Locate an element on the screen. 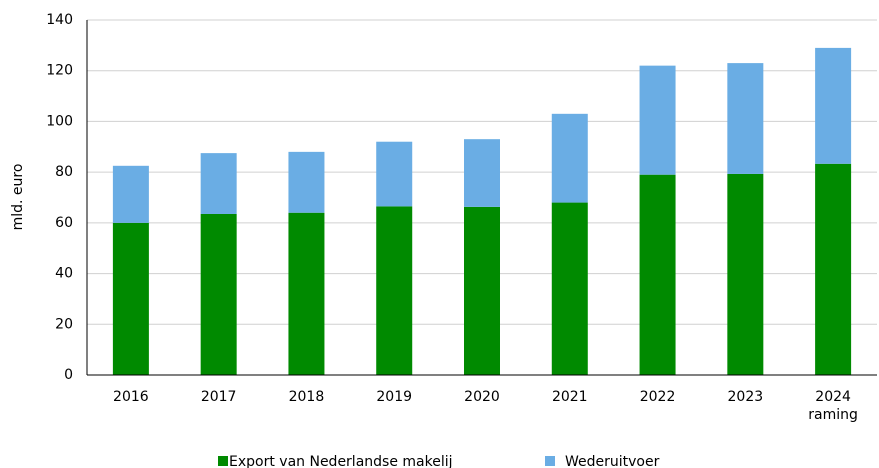 This screenshot has width=879, height=468. x-tick-label: 2018 is located at coordinates (306, 397).